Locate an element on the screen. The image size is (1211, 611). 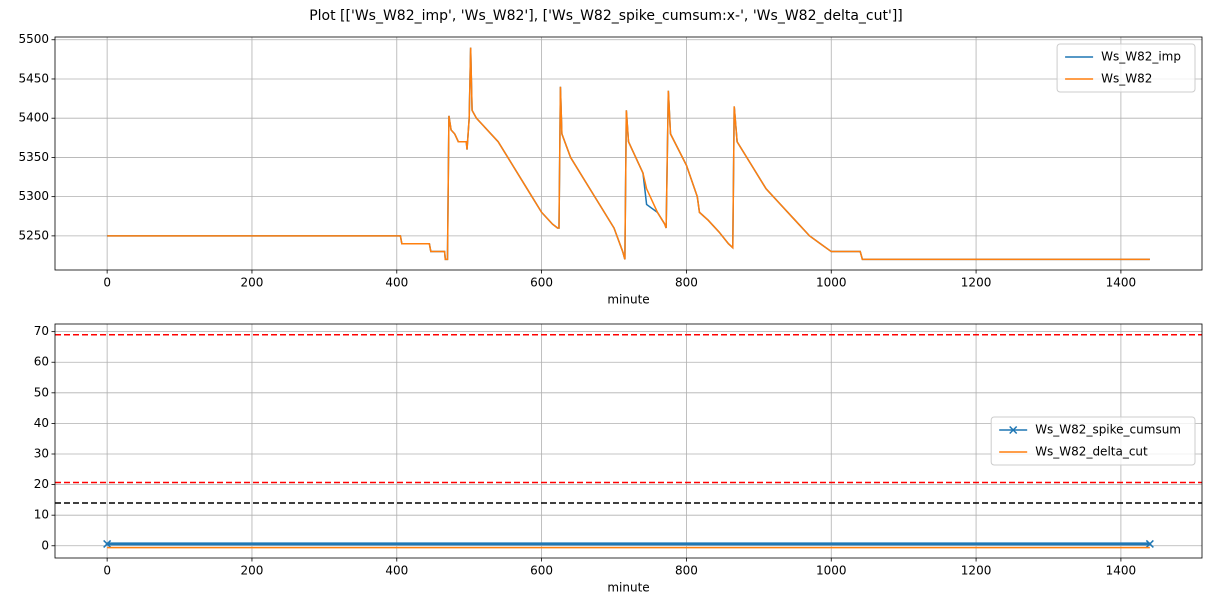
y-tick-label: 0 is located at coordinates (45, 545).